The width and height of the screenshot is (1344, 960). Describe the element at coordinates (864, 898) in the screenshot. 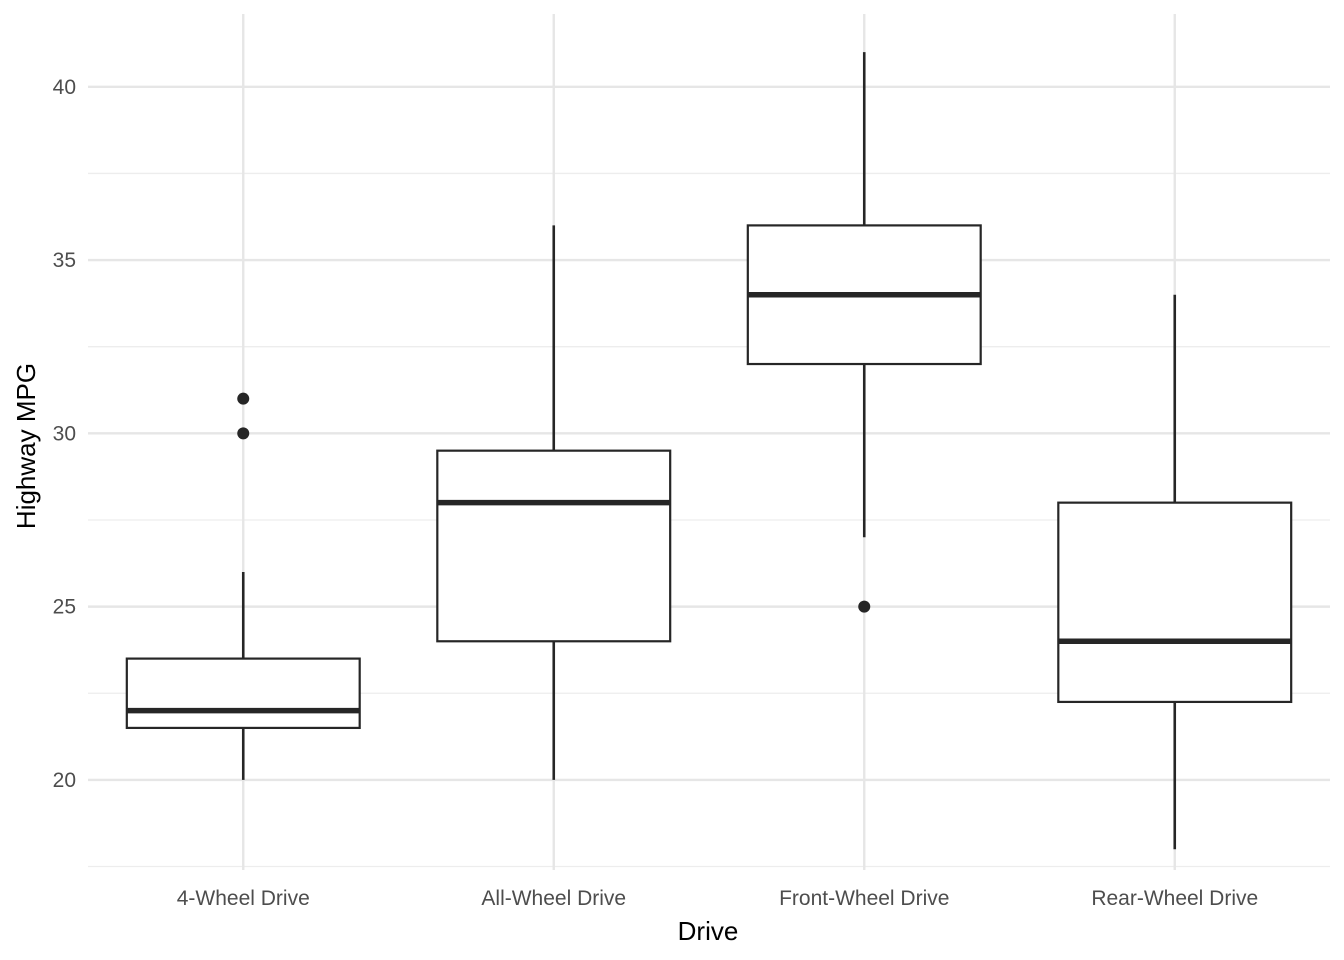

I see `x-tick-label: Front-Wheel Drive` at that location.